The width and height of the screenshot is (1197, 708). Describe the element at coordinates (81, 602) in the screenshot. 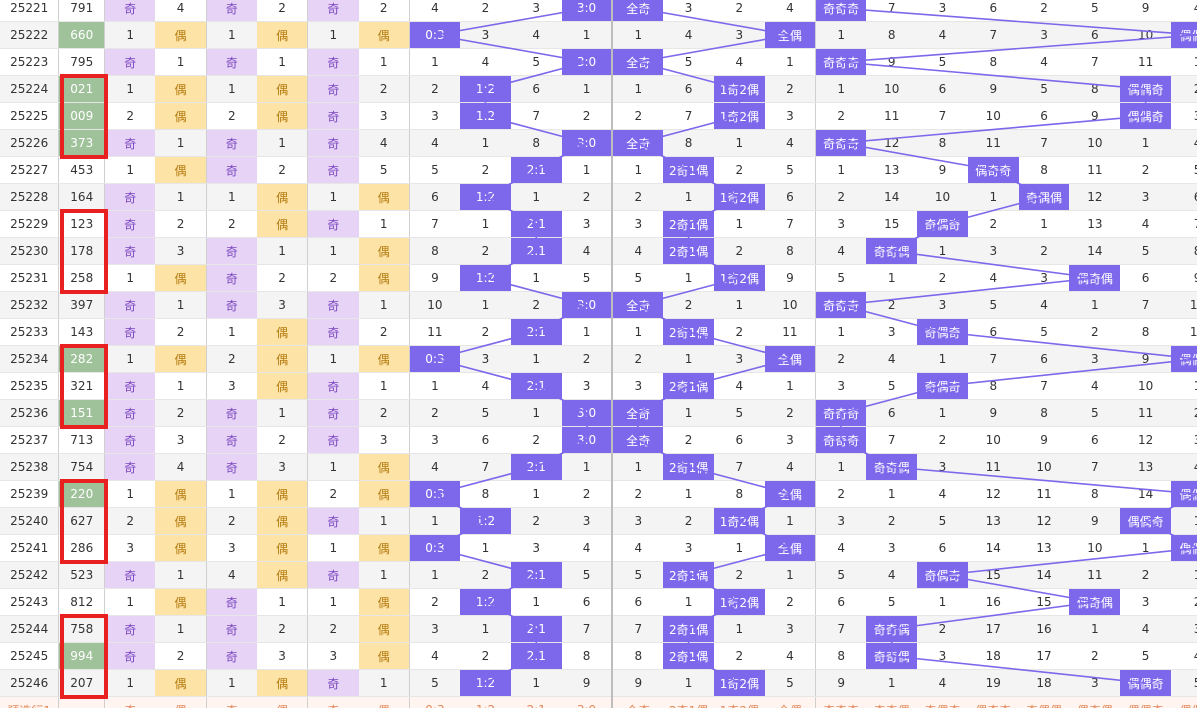

I see `number-cell: 812` at that location.